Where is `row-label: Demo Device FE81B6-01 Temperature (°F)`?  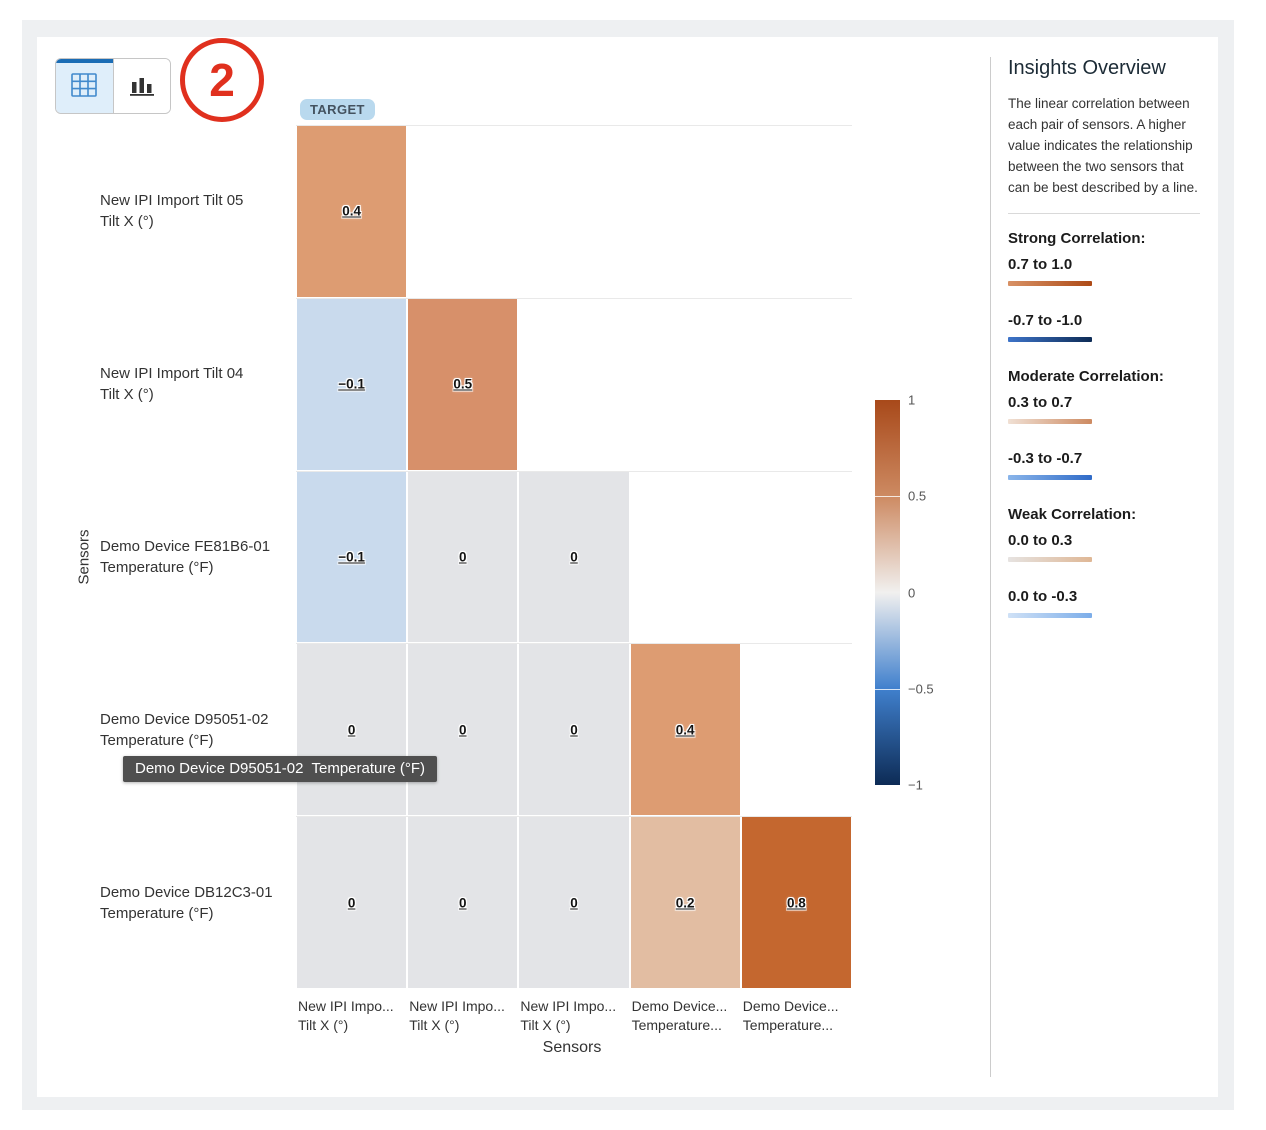
row-label: Demo Device FE81B6-01 Temperature (°F) is located at coordinates (185, 556).